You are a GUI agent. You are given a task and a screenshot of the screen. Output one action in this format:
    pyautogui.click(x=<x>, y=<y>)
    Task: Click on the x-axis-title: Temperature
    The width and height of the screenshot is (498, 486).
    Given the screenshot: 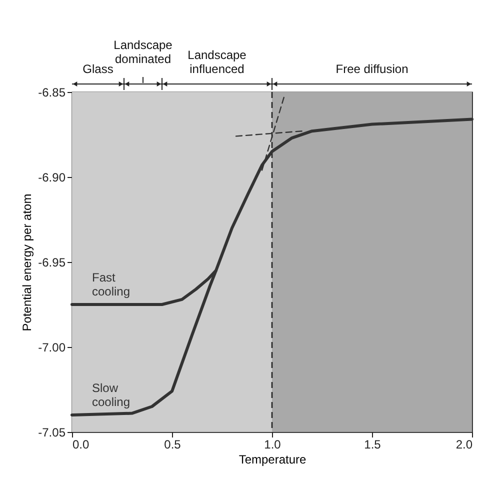 What is the action you would take?
    pyautogui.click(x=272, y=459)
    